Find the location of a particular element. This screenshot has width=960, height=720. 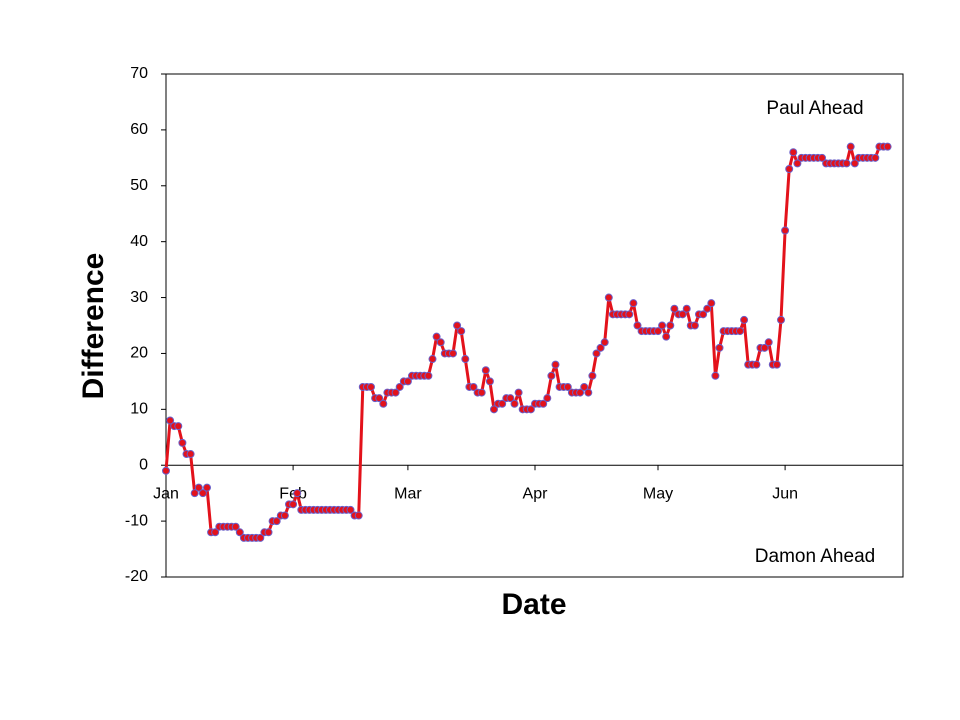

x-tick-label: Jun is located at coordinates (785, 493).